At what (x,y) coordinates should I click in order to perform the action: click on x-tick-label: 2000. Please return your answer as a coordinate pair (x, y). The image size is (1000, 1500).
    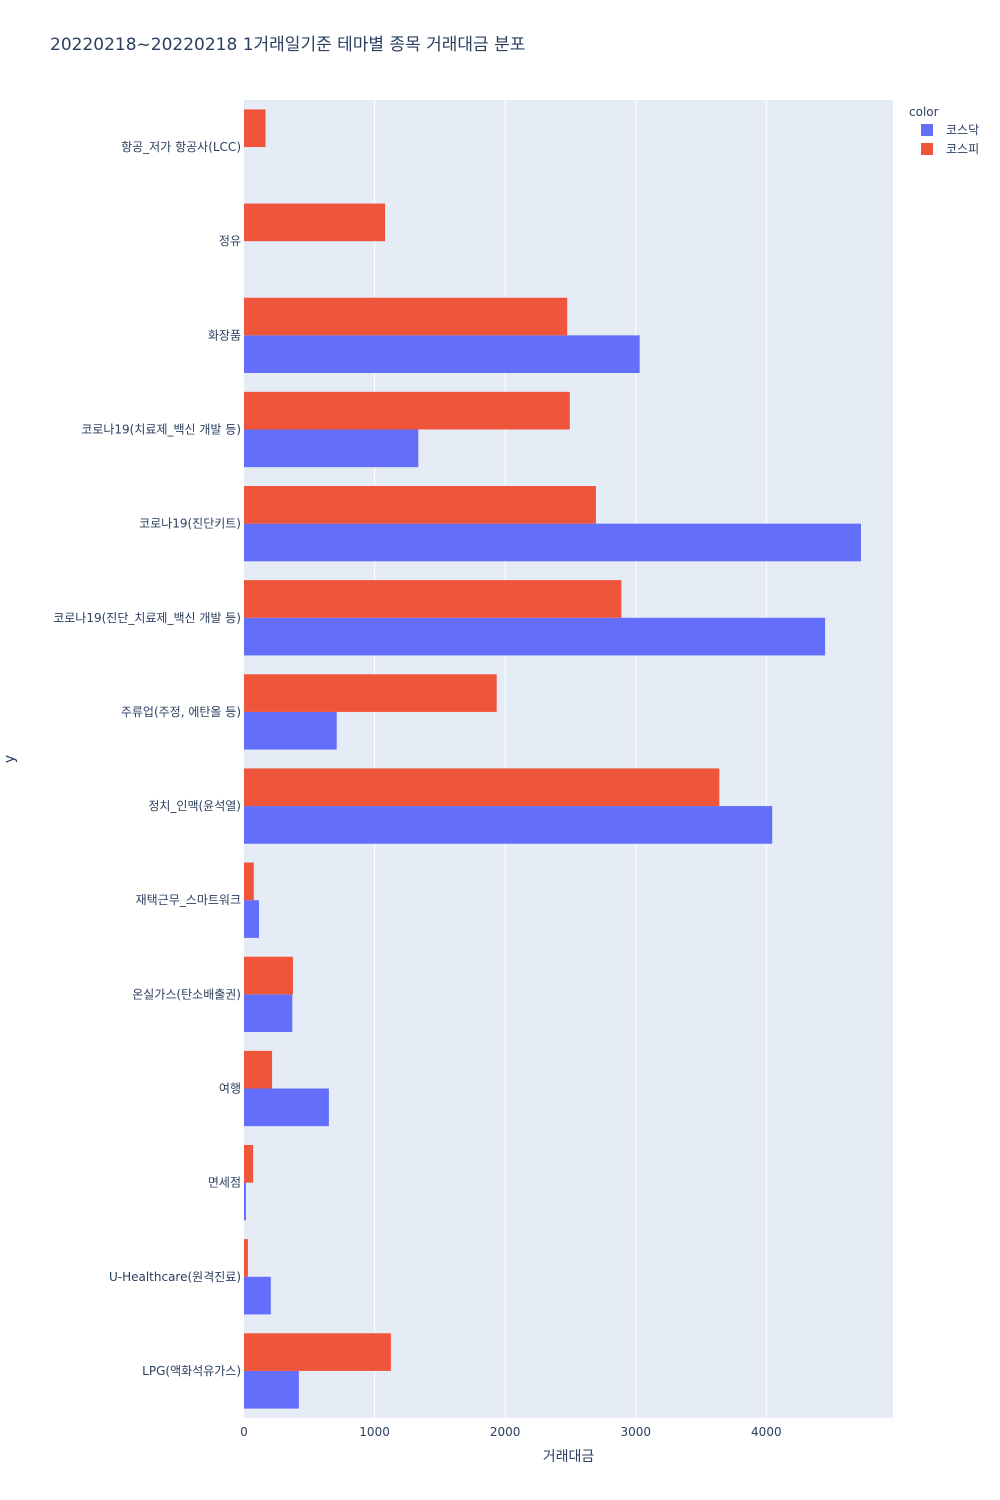
    Looking at the image, I should click on (505, 1432).